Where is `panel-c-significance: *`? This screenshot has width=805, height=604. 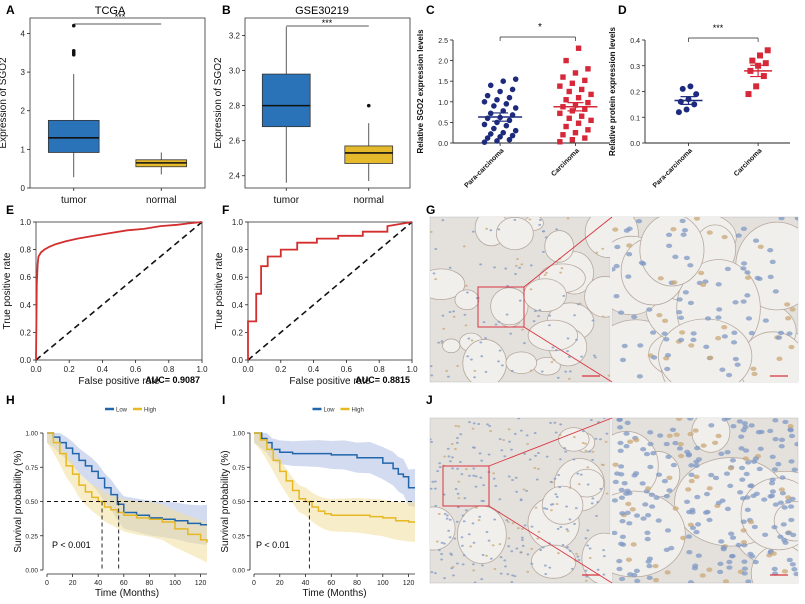 panel-c-significance: * is located at coordinates (540, 27).